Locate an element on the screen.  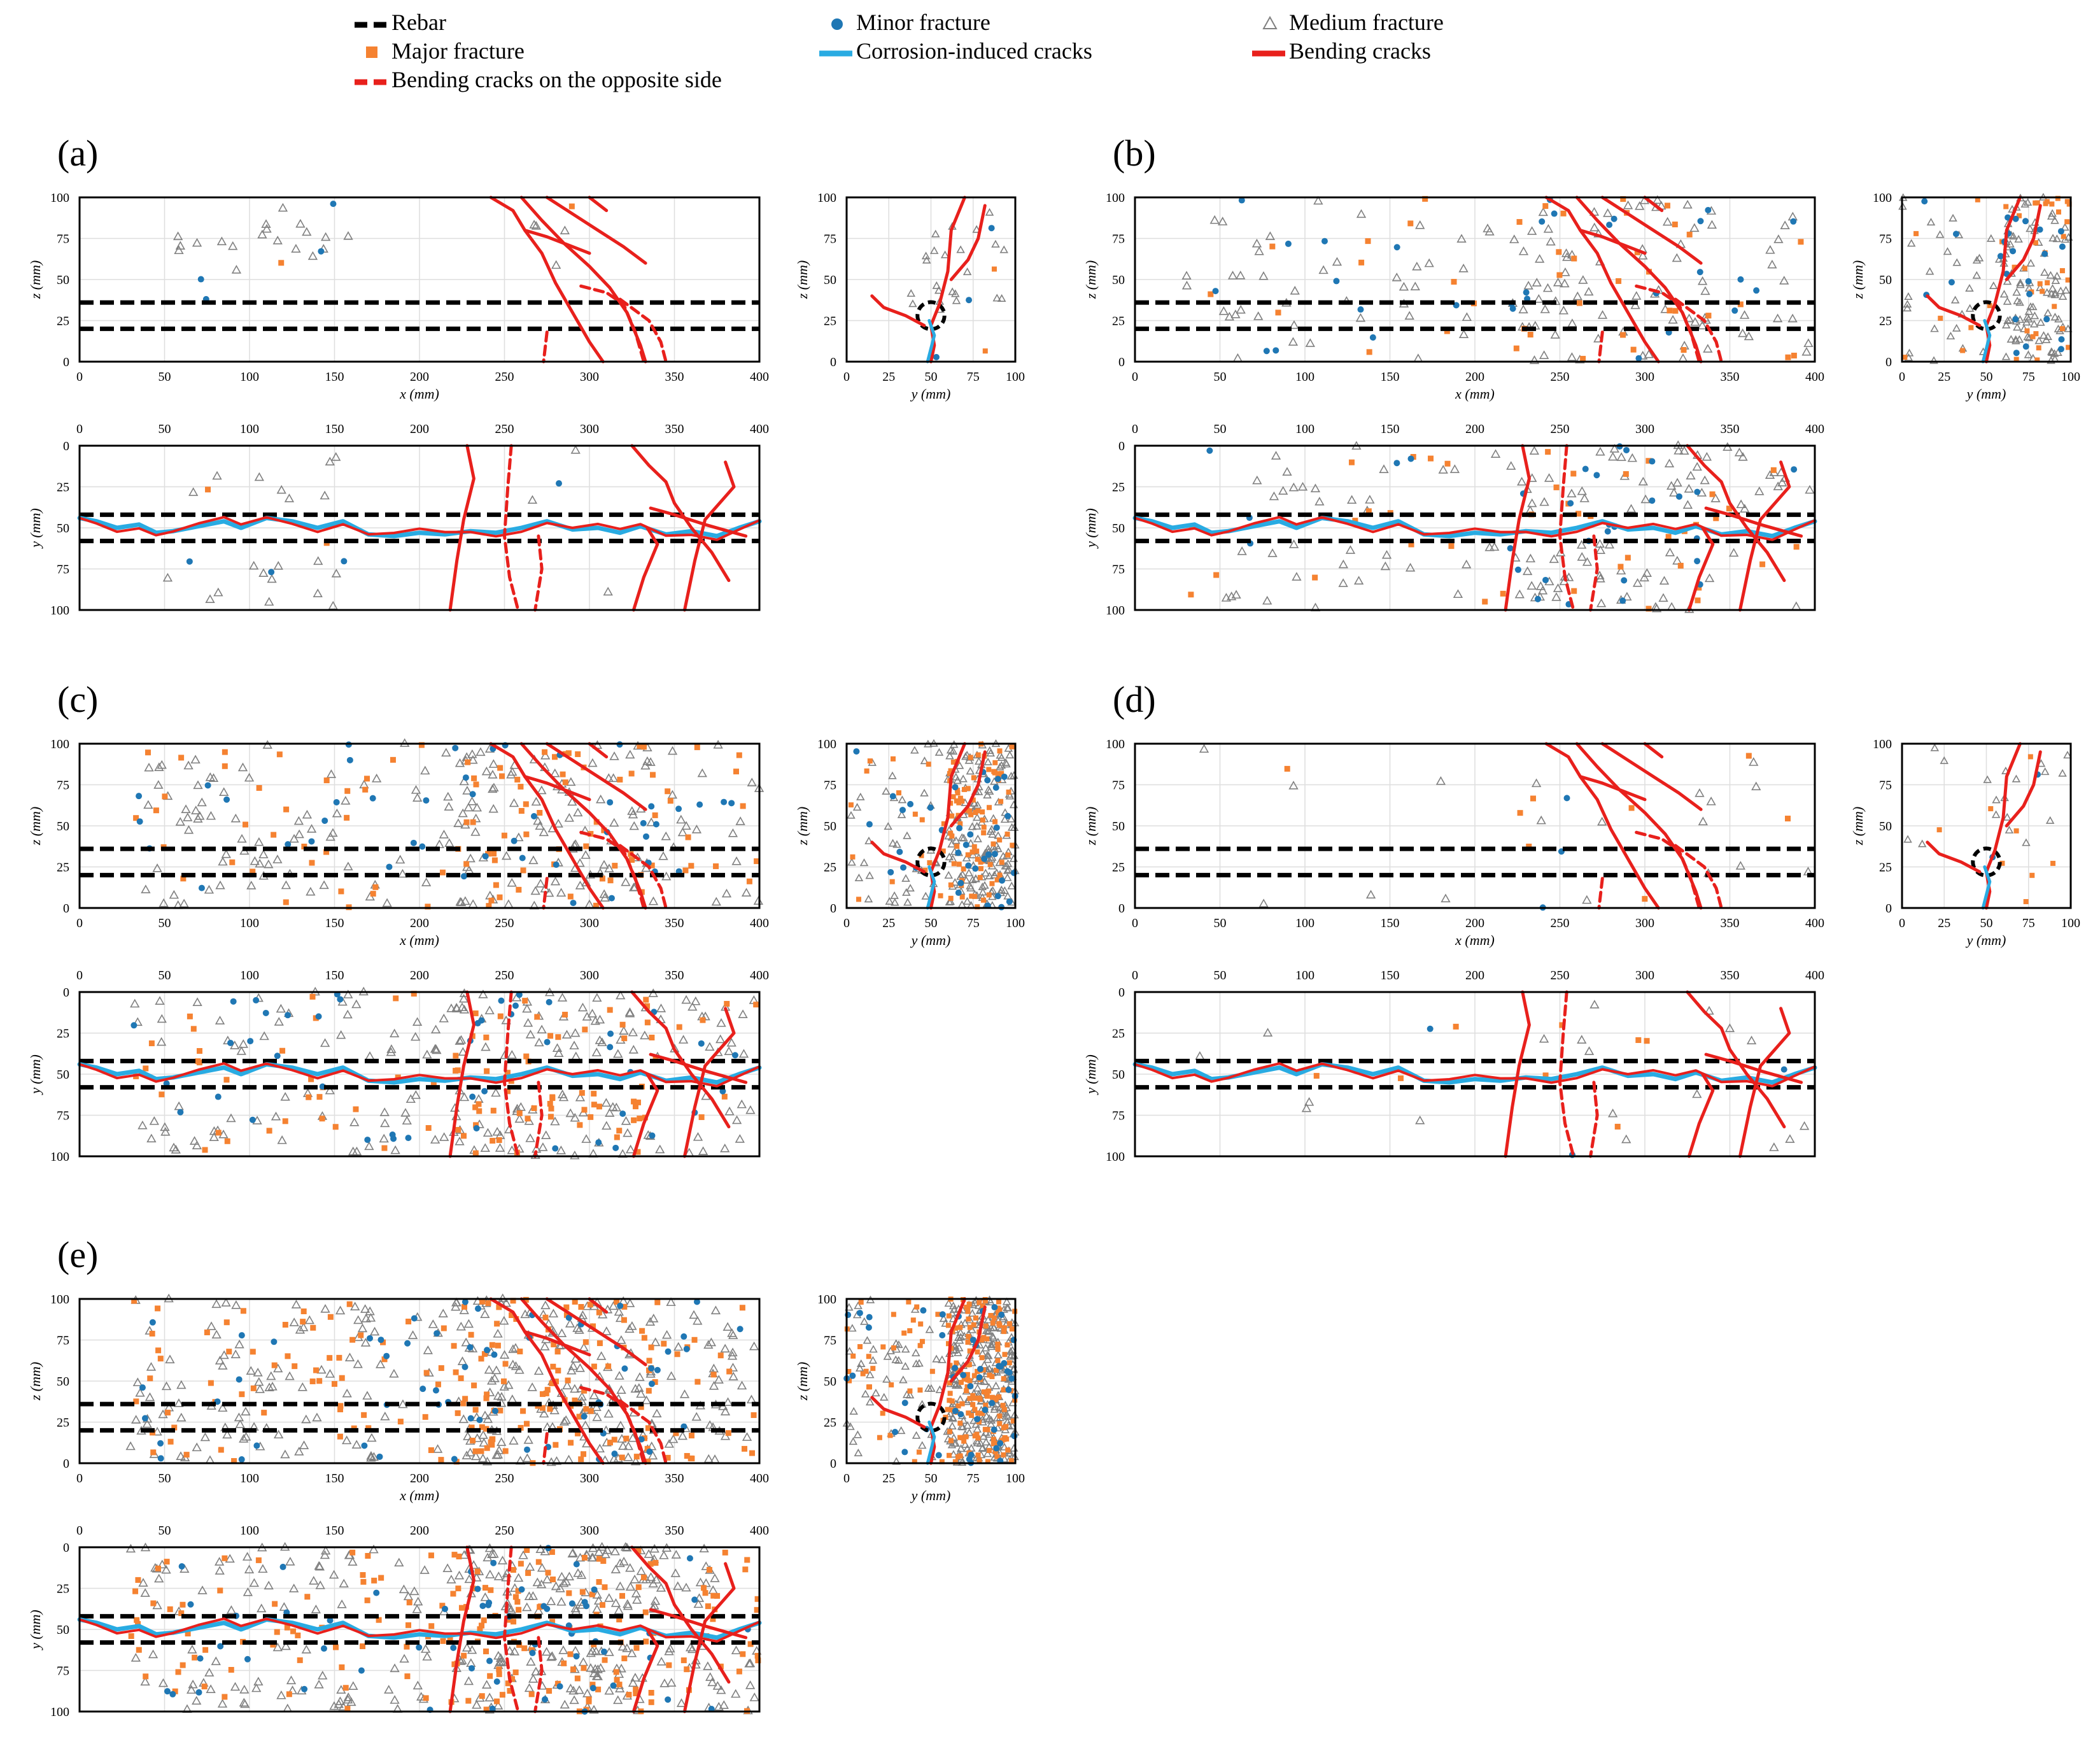
tick-label: 50 is located at coordinates (63, 280).